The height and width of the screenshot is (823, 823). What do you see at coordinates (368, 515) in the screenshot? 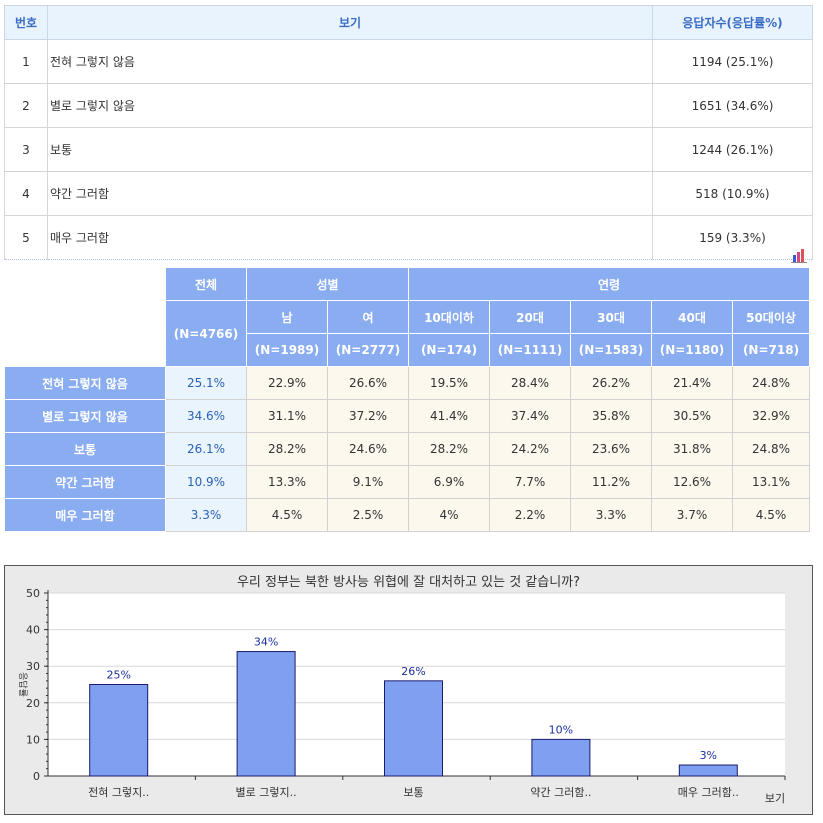
I see `crosstab-cell: 2.5%` at bounding box center [368, 515].